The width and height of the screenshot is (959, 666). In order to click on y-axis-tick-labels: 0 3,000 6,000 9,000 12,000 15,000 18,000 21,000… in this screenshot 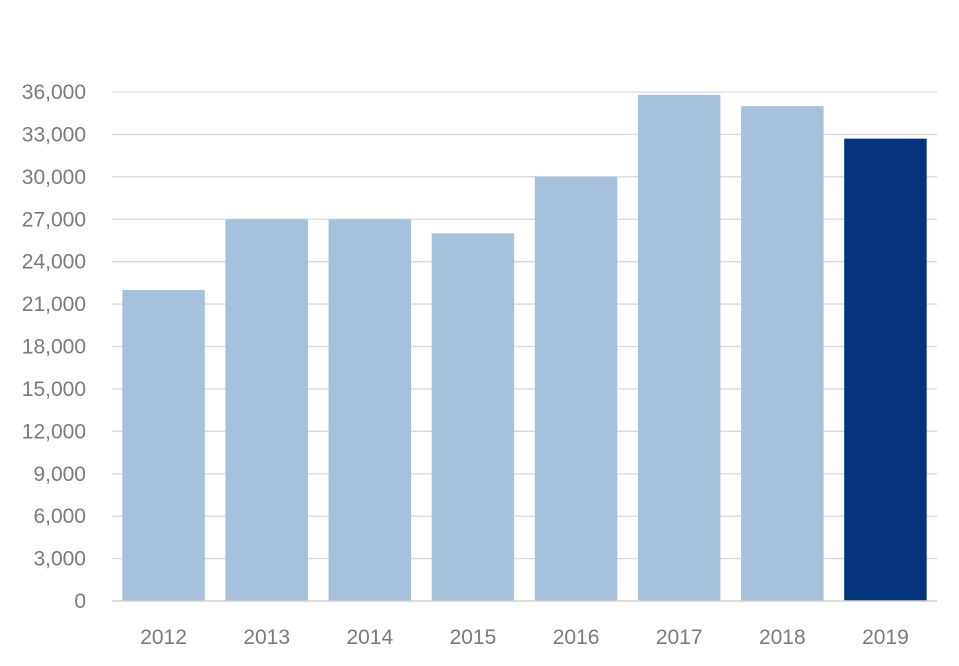, I will do `click(54, 347)`.